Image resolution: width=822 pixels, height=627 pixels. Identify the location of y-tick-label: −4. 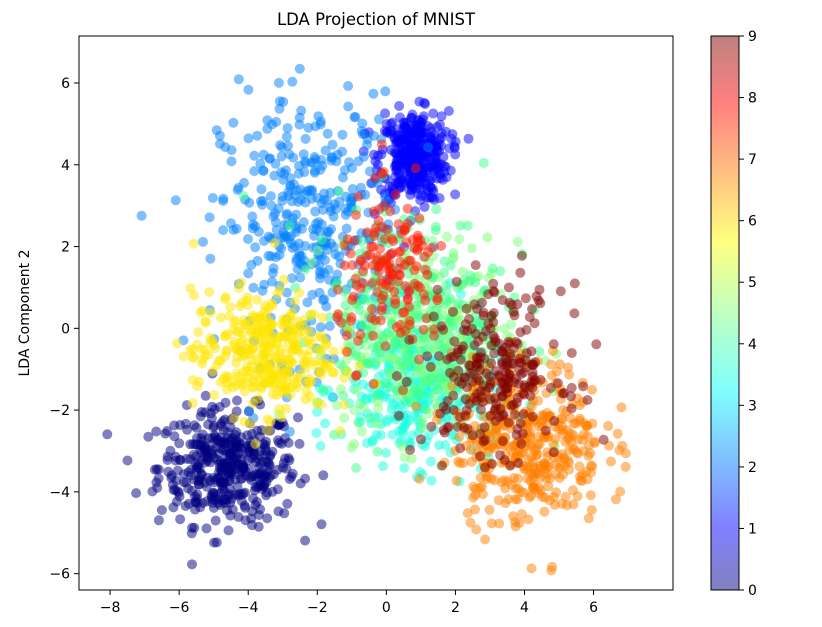
(59, 493).